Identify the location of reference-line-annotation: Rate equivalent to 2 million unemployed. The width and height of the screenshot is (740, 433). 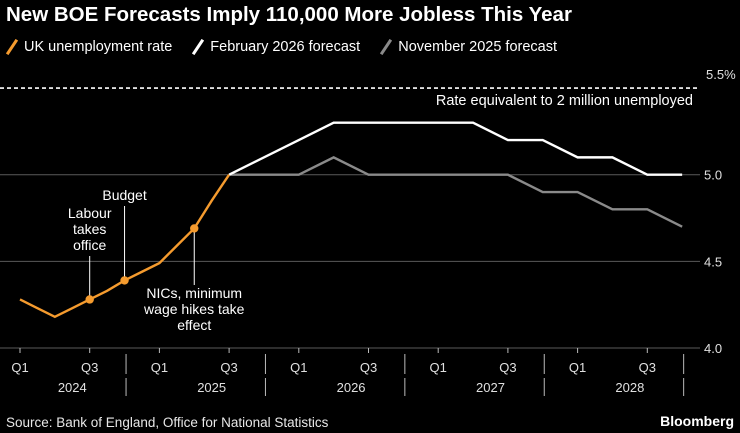
(564, 101).